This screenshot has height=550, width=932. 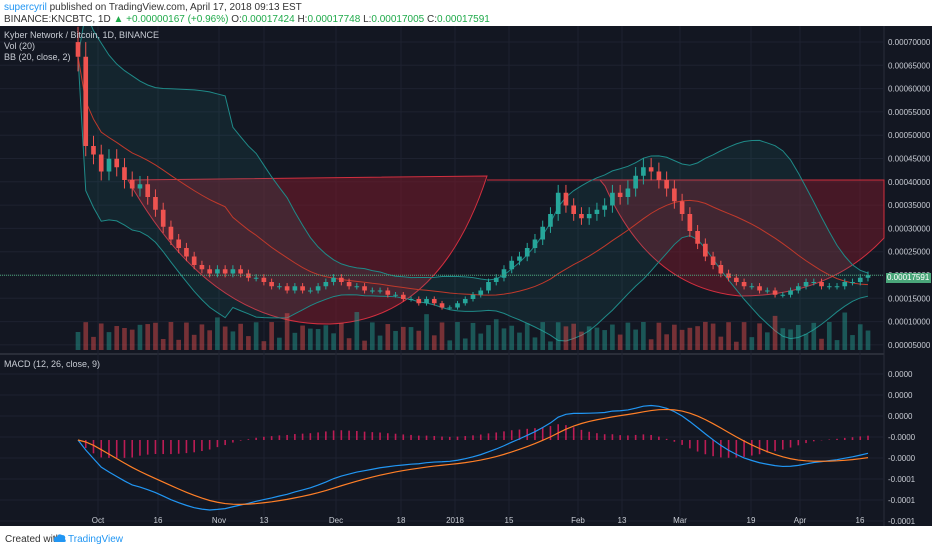 What do you see at coordinates (455, 520) in the screenshot?
I see `time-tick-label: 2018` at bounding box center [455, 520].